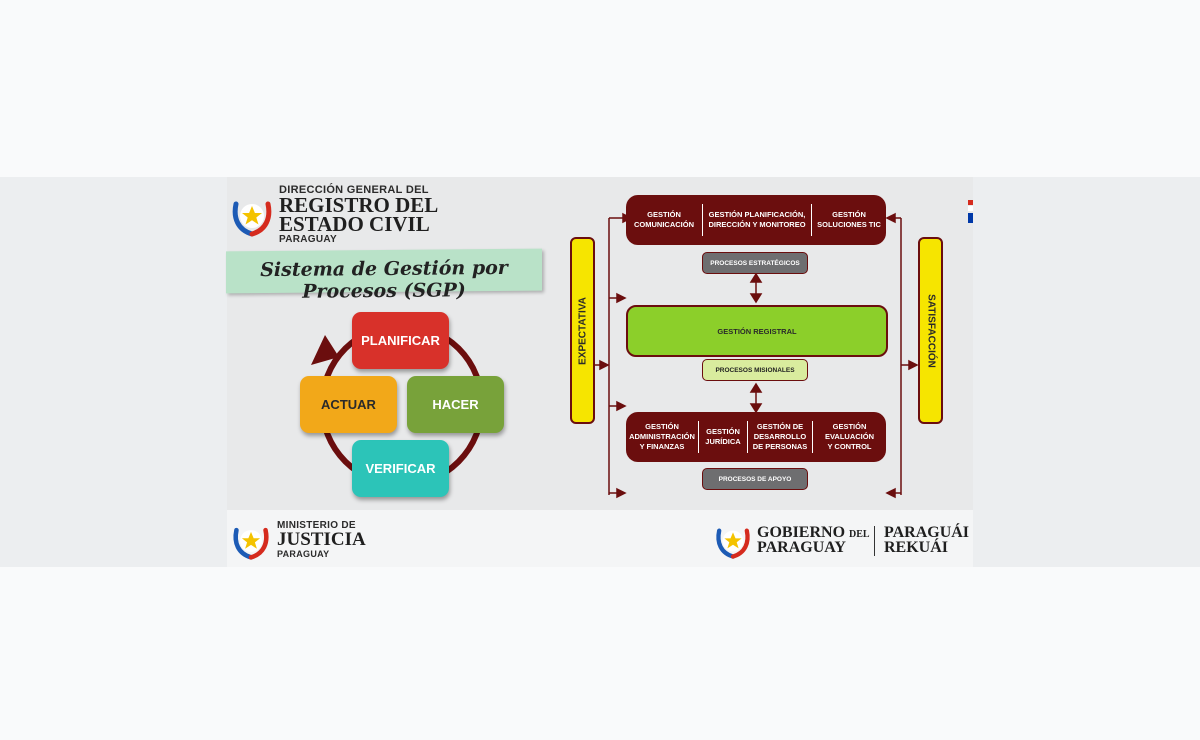 The height and width of the screenshot is (740, 1200). I want to click on justicia-seal-icon, so click(251, 543).